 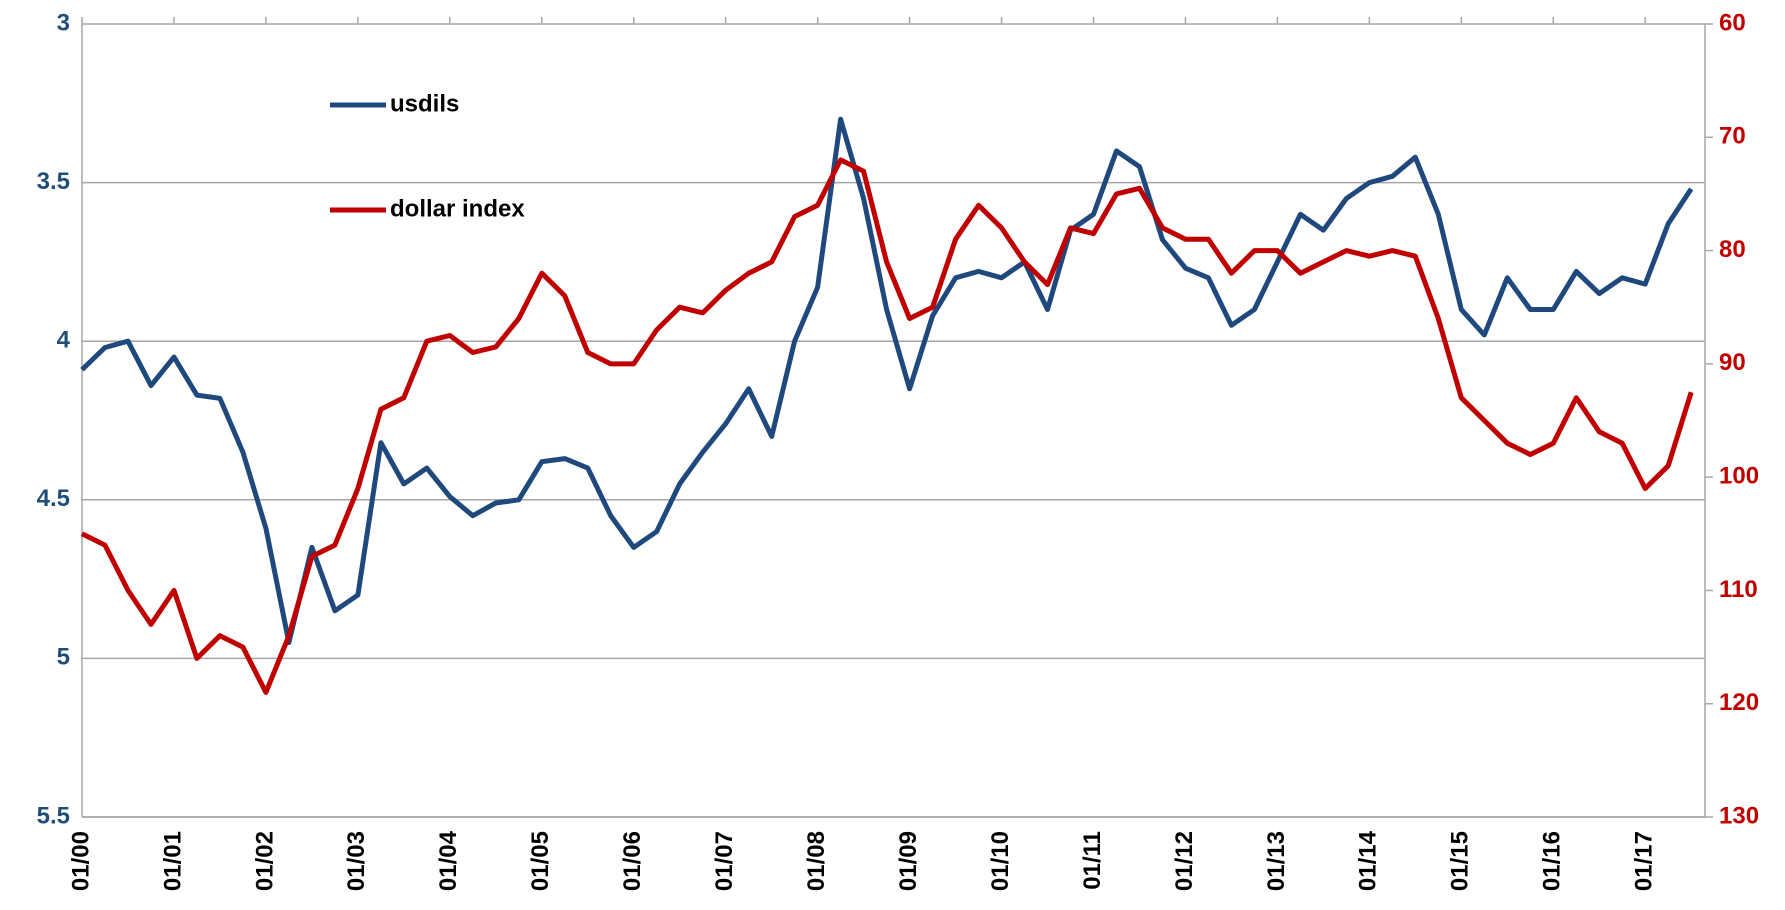 I want to click on y-tick-label: 3.5, so click(x=53, y=181).